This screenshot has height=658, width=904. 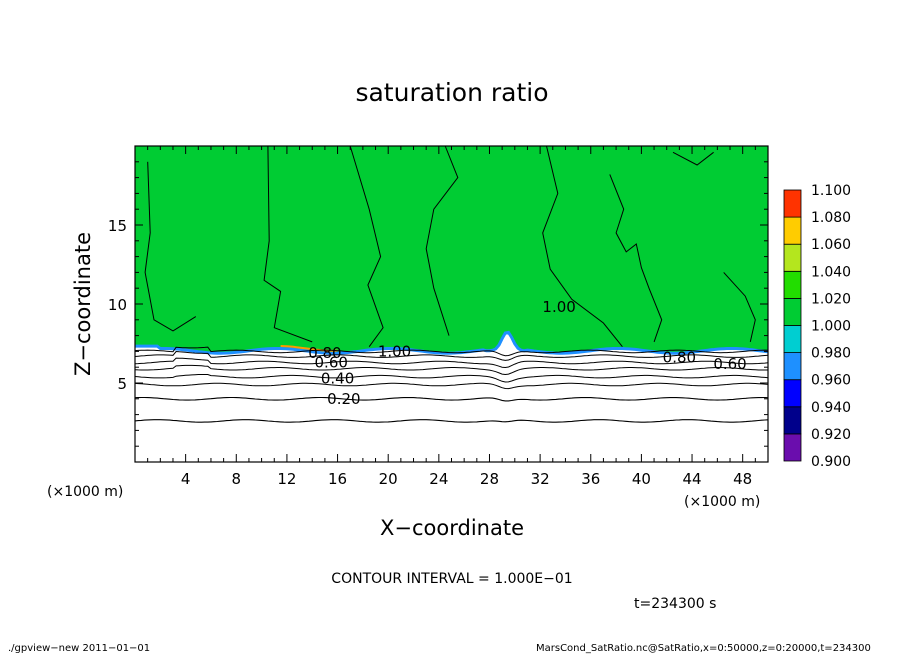 I want to click on x-tick-label: 16, so click(x=337, y=479).